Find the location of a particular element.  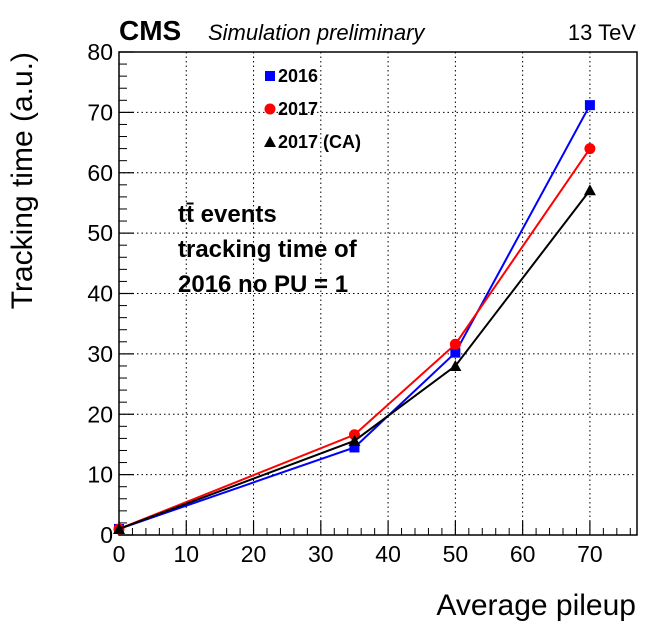

annotation-line-3: 2016 no PU = 1 is located at coordinates (263, 284).